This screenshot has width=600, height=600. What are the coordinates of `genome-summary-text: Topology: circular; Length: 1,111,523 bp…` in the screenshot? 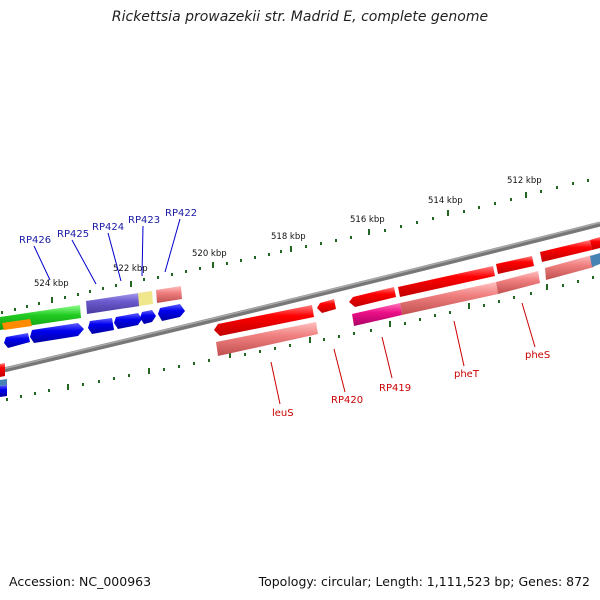 It's located at (424, 581).